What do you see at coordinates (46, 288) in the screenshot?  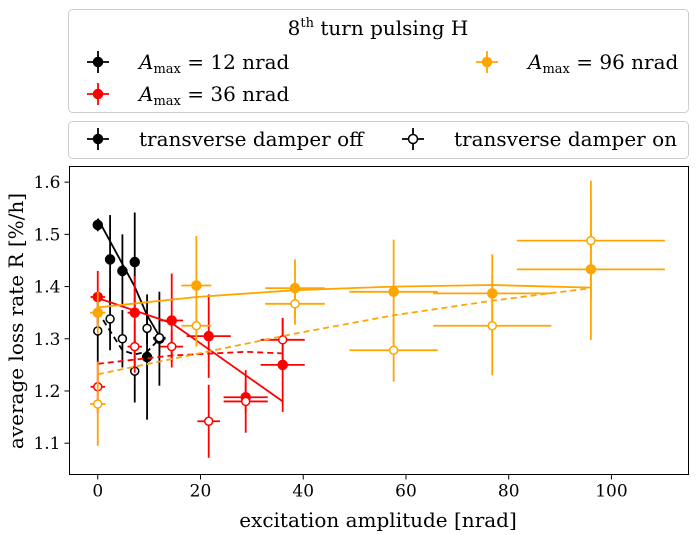 I see `y-tick-label: 1.4` at bounding box center [46, 288].